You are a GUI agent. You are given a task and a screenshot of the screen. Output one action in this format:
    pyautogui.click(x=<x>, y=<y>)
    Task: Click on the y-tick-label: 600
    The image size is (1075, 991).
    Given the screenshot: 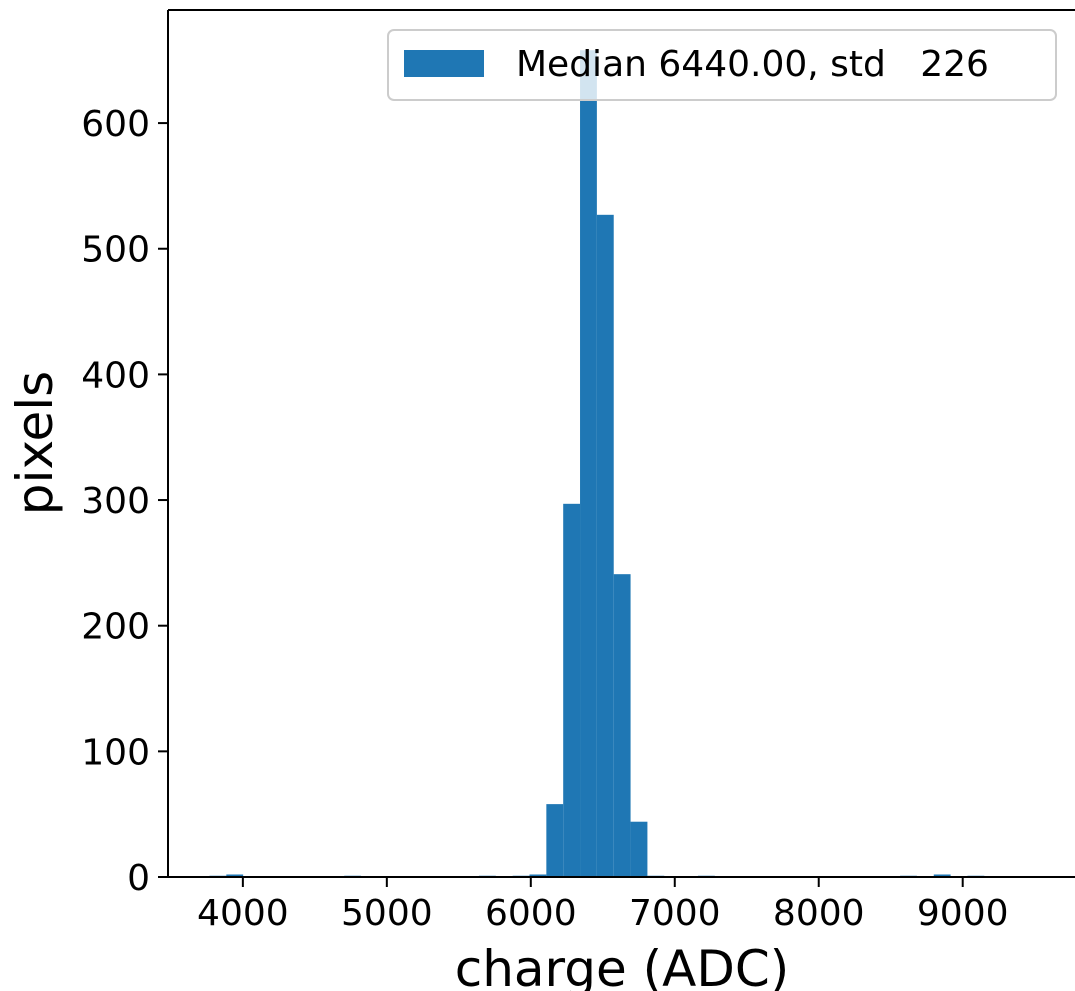 What is the action you would take?
    pyautogui.click(x=115, y=124)
    